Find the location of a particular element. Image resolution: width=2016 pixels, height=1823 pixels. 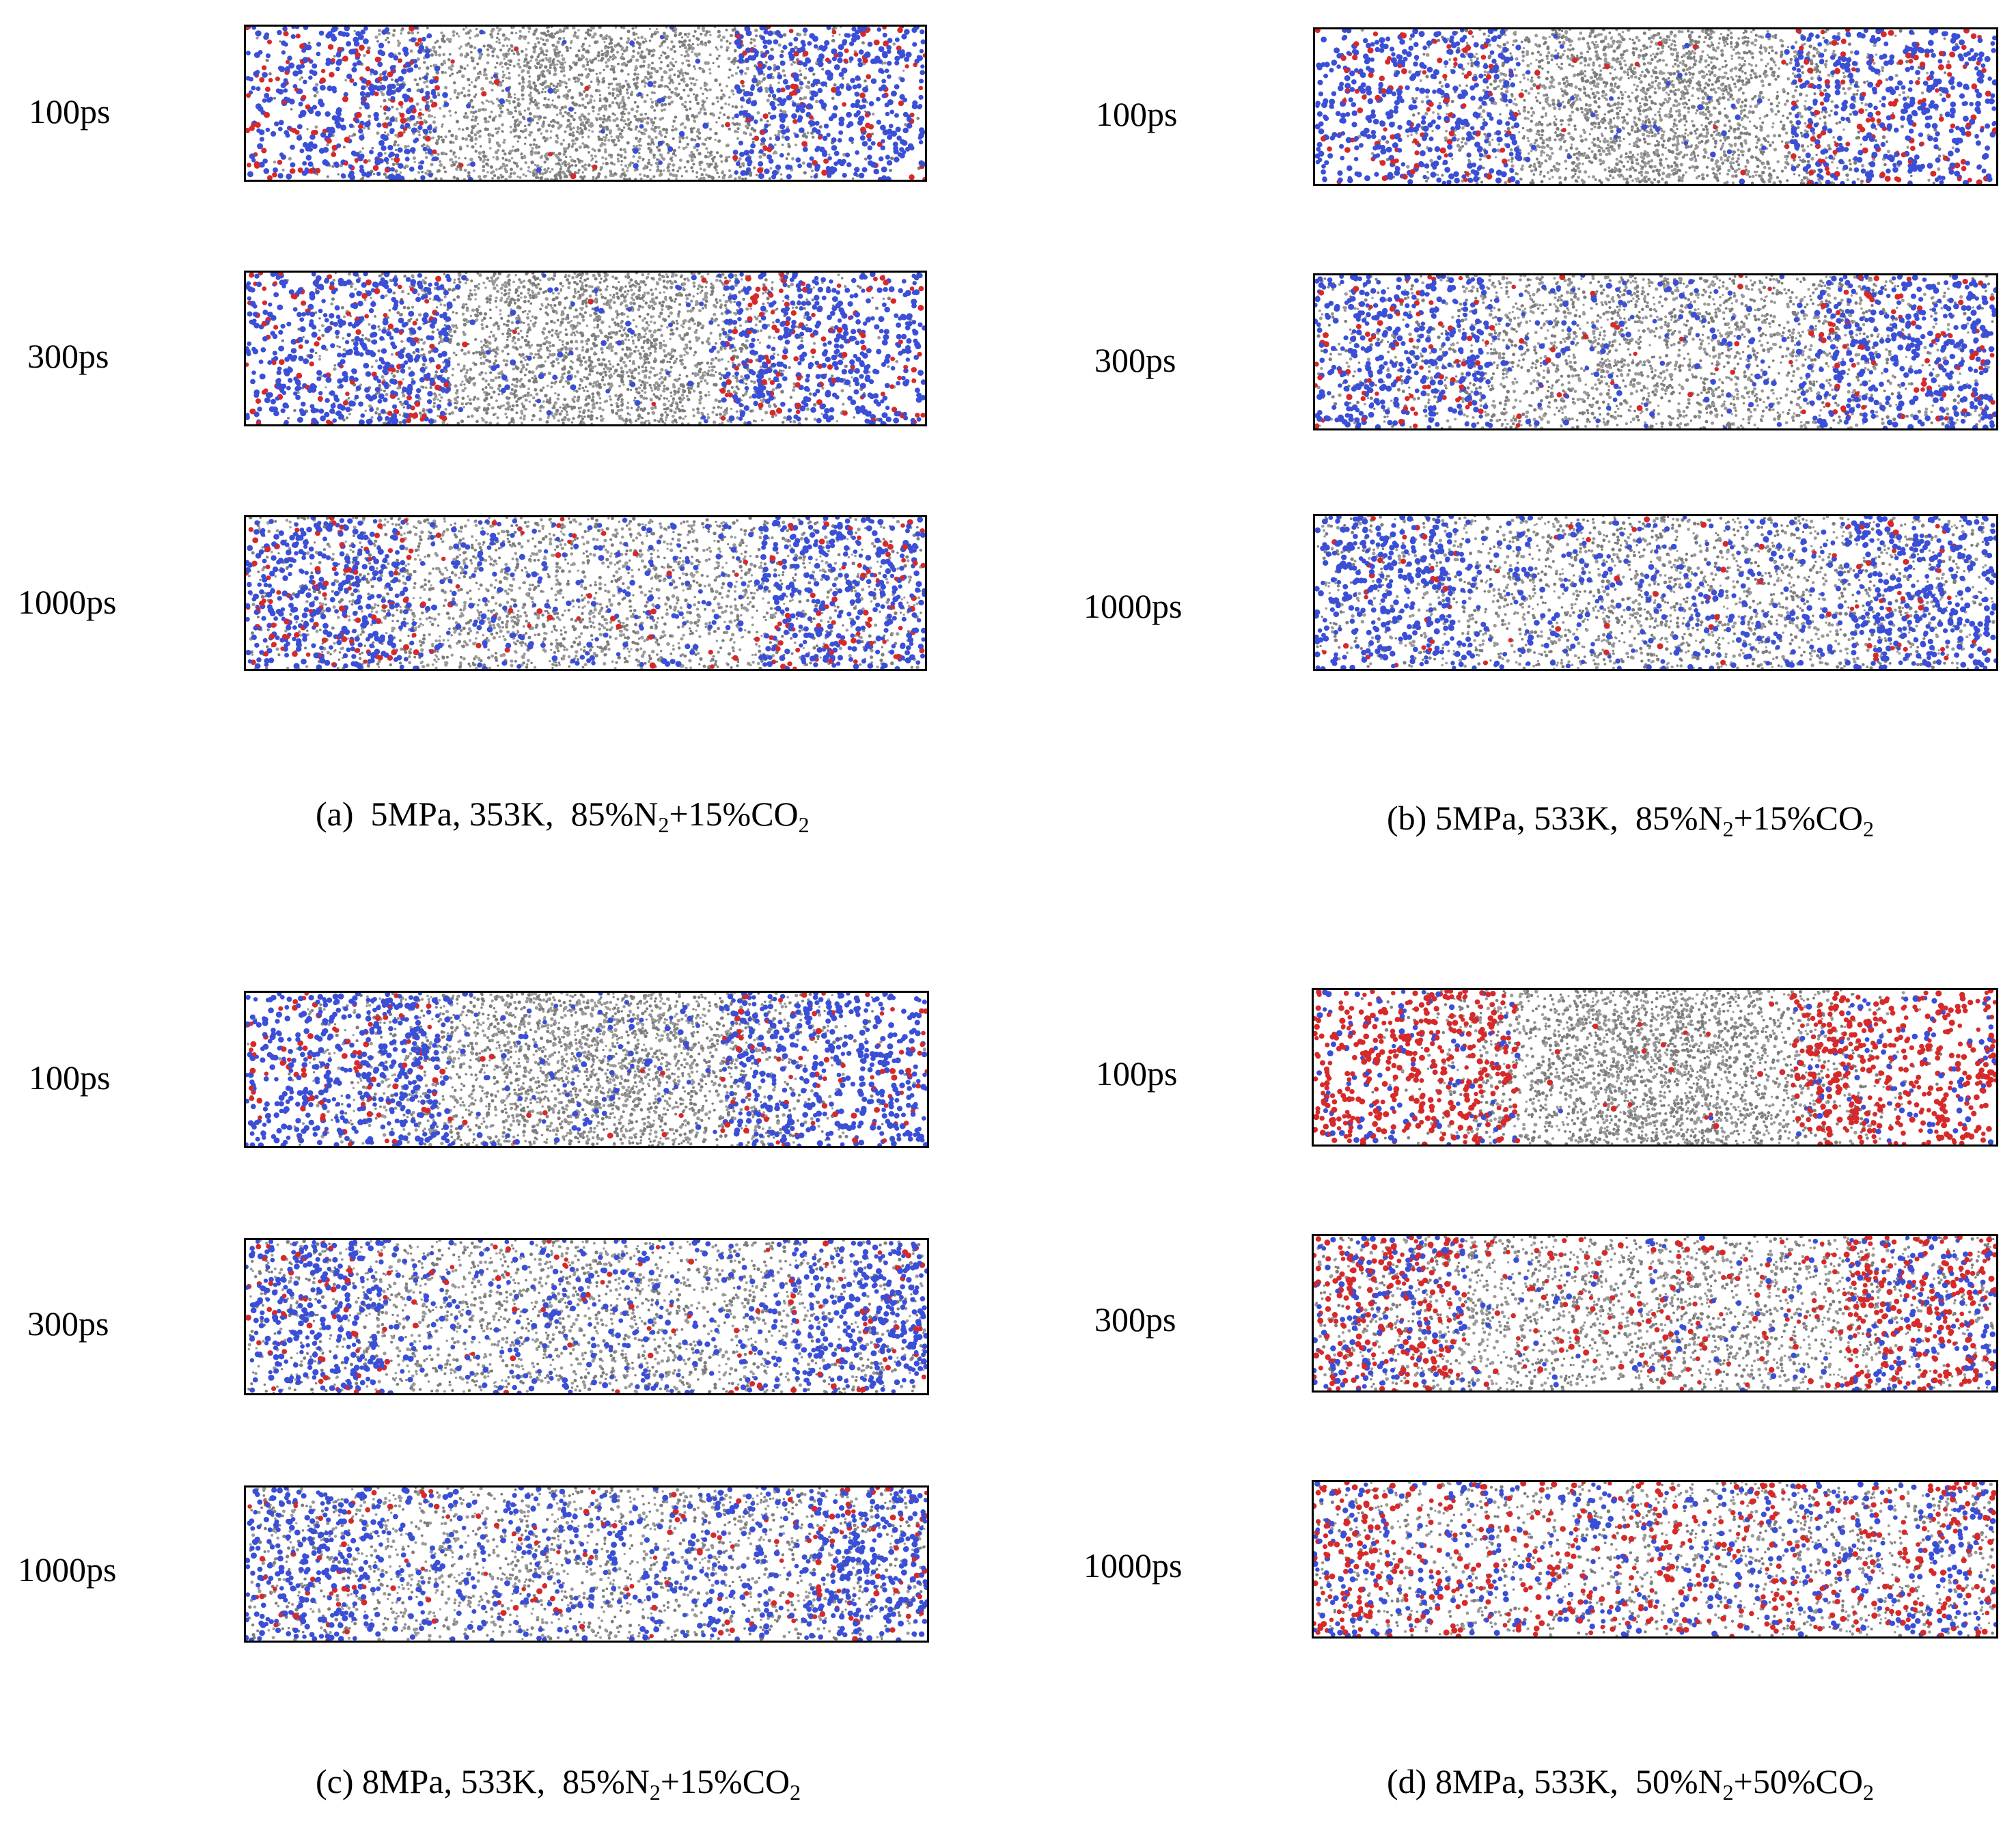

snapshot-c-1000ps is located at coordinates (586, 1564).